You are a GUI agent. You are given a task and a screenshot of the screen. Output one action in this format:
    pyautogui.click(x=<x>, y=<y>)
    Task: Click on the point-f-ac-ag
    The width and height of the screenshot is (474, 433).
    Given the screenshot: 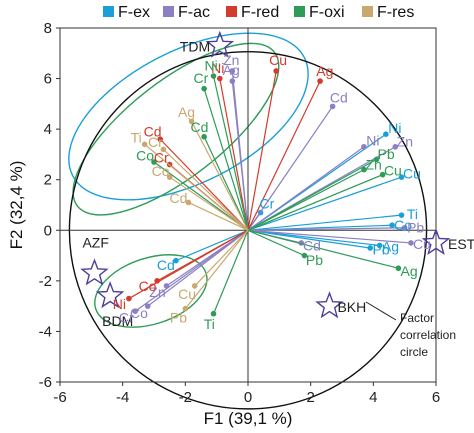 What is the action you would take?
    pyautogui.click(x=232, y=81)
    